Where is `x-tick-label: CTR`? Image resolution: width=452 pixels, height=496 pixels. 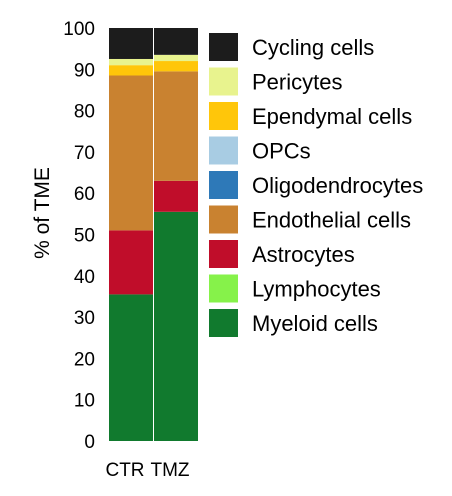 x-tick-label: CTR is located at coordinates (124, 470).